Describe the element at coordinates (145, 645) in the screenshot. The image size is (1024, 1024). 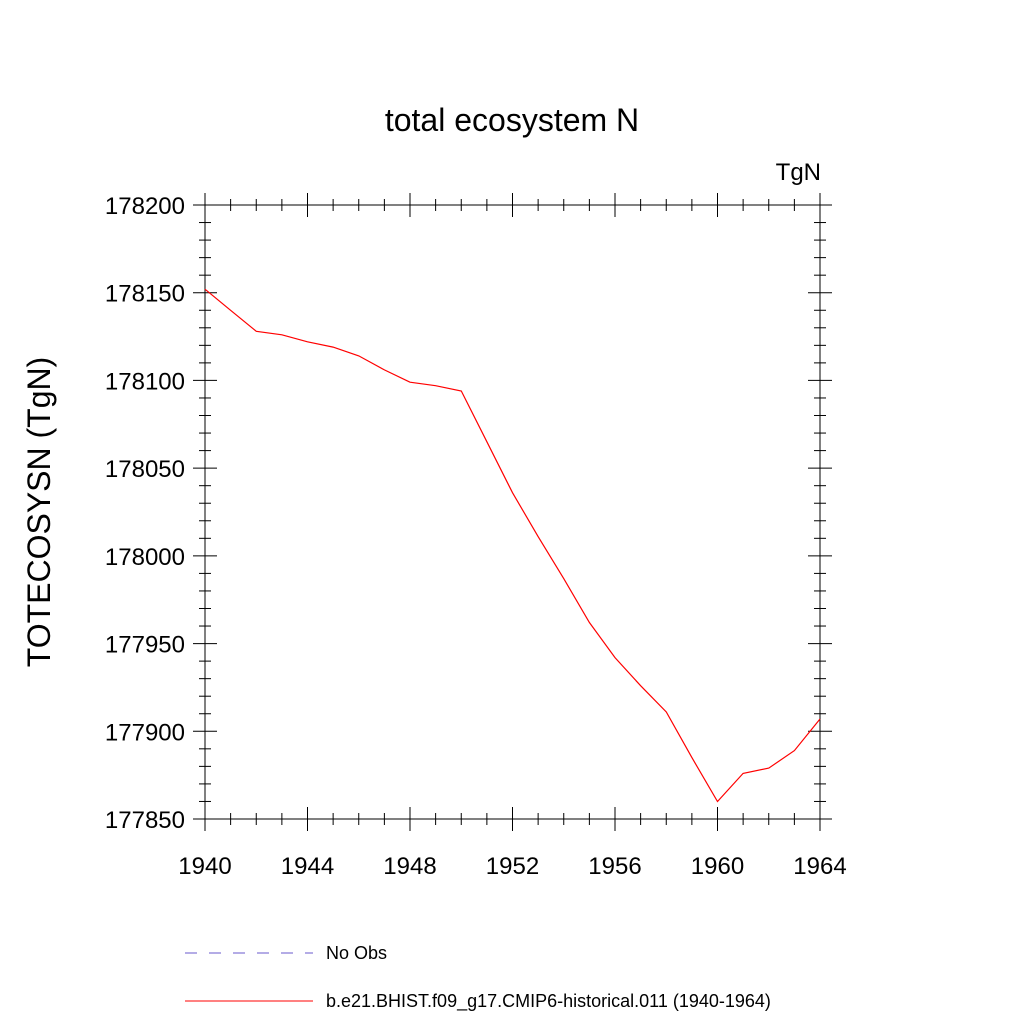
I see `y-tick-label: 177950` at that location.